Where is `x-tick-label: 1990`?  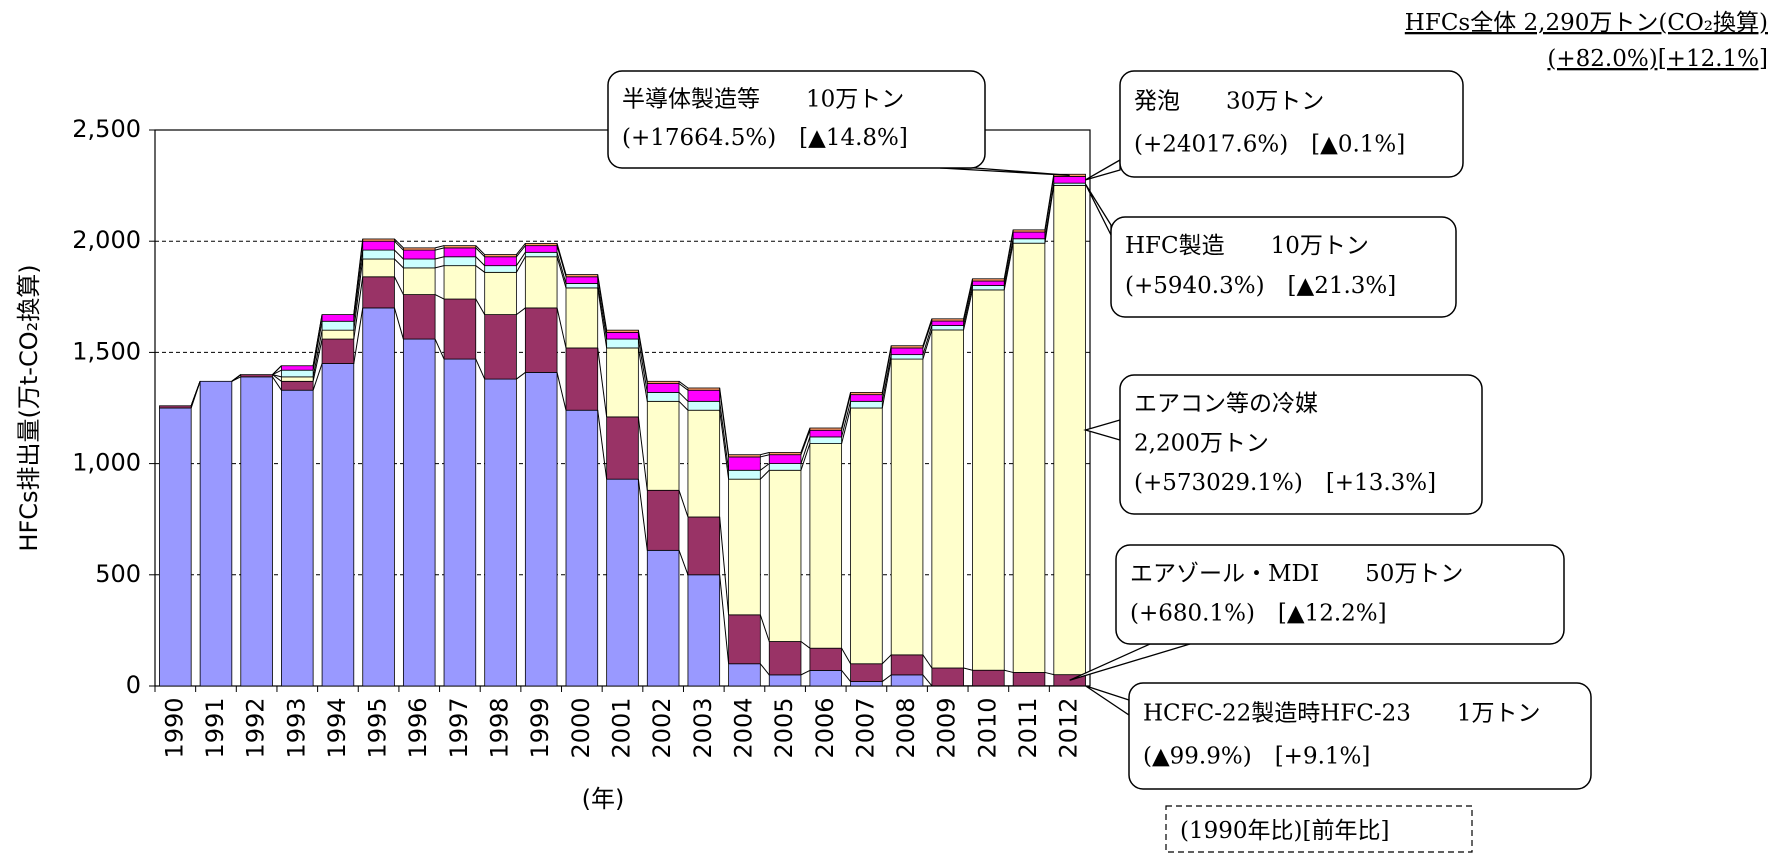
x-tick-label: 1990 is located at coordinates (174, 727).